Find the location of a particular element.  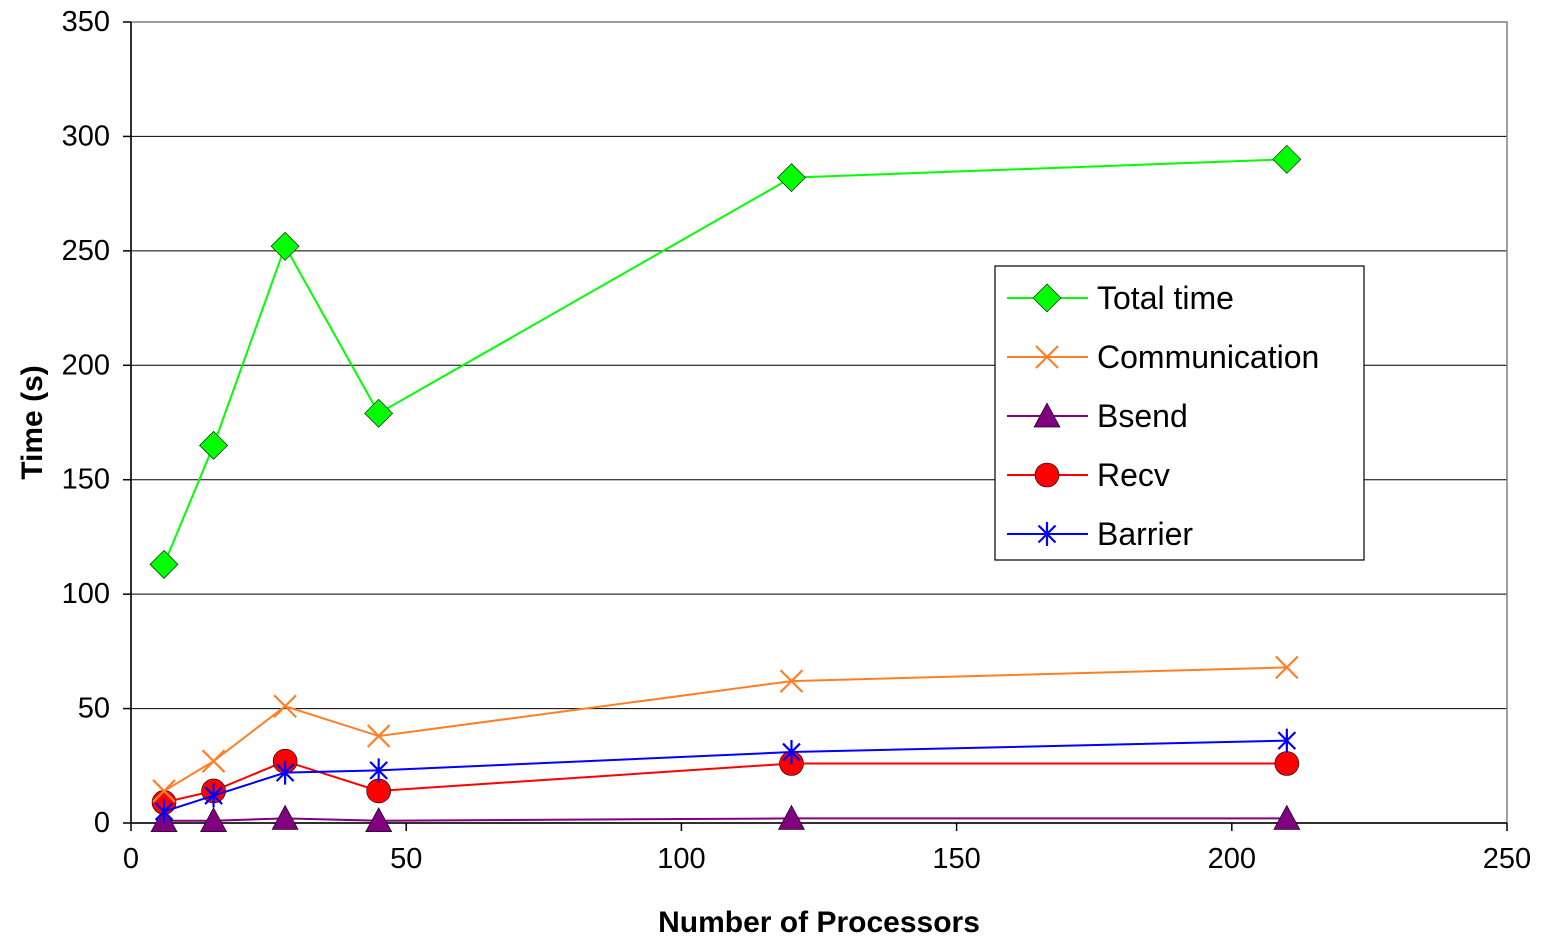

x-axis-title: Number of Processors is located at coordinates (819, 922).